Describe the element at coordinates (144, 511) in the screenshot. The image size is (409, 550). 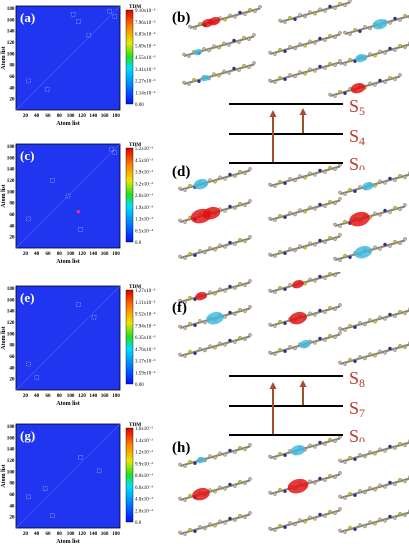
I see `colorbar-tick-label: 2.0x10⁻³` at that location.